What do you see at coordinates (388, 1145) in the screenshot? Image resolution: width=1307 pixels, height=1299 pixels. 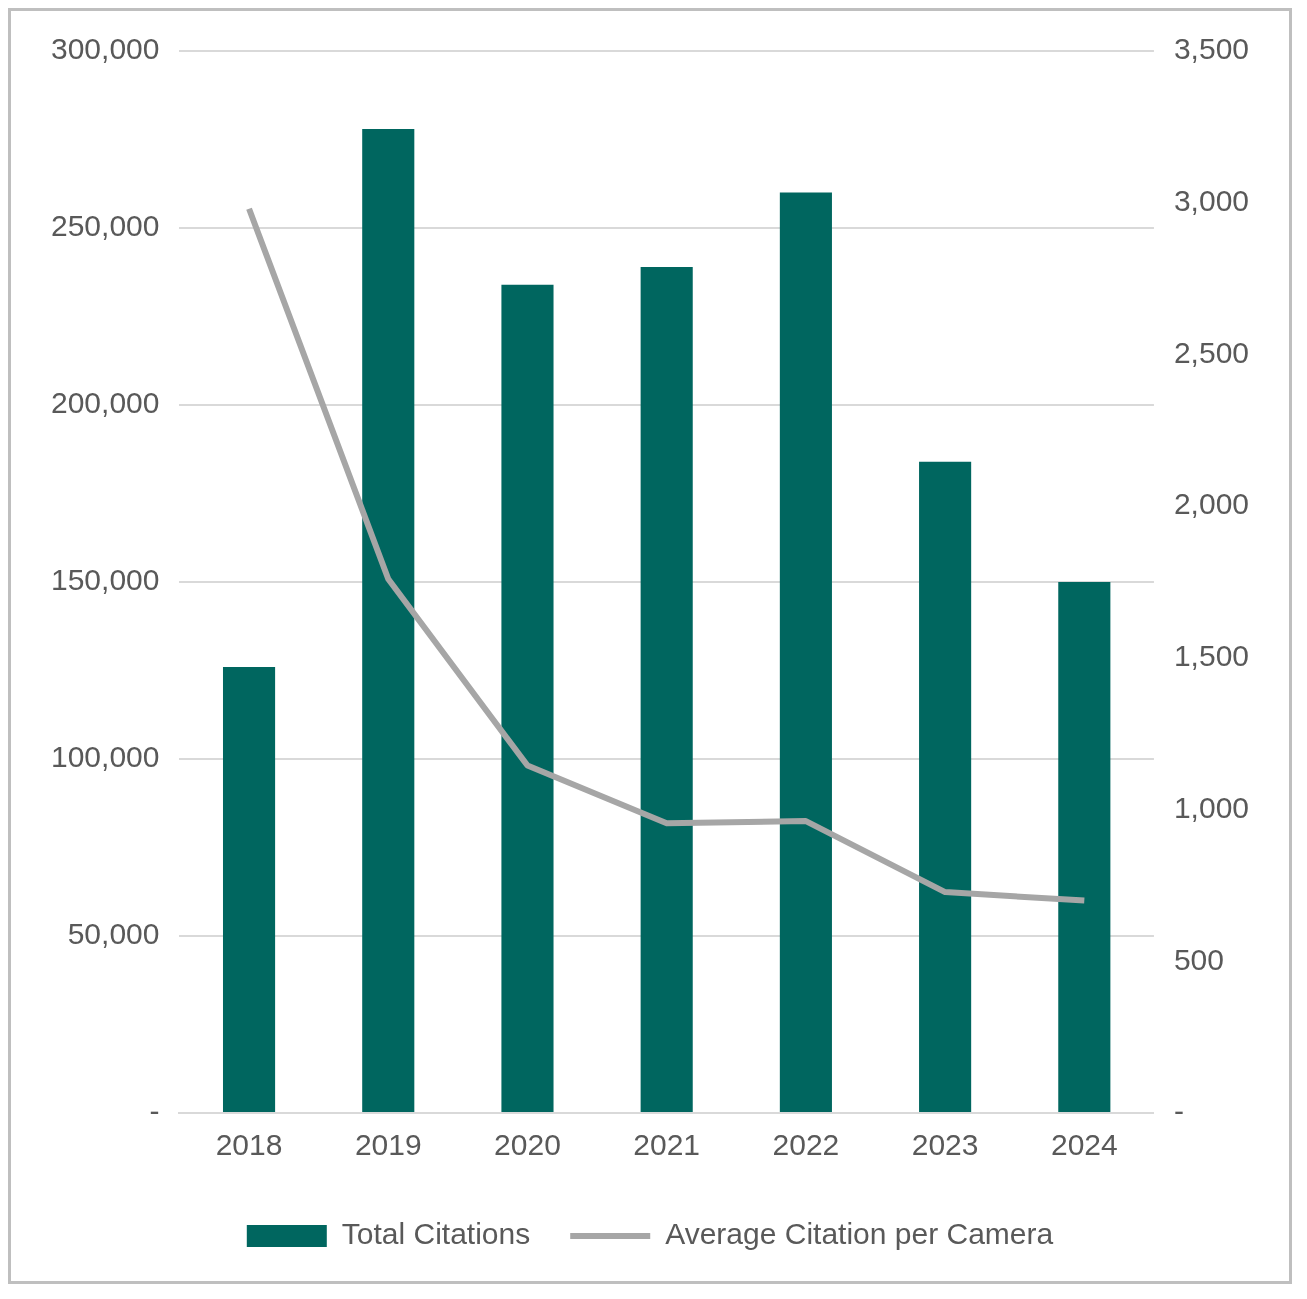 I see `x-tick-label: 2019` at bounding box center [388, 1145].